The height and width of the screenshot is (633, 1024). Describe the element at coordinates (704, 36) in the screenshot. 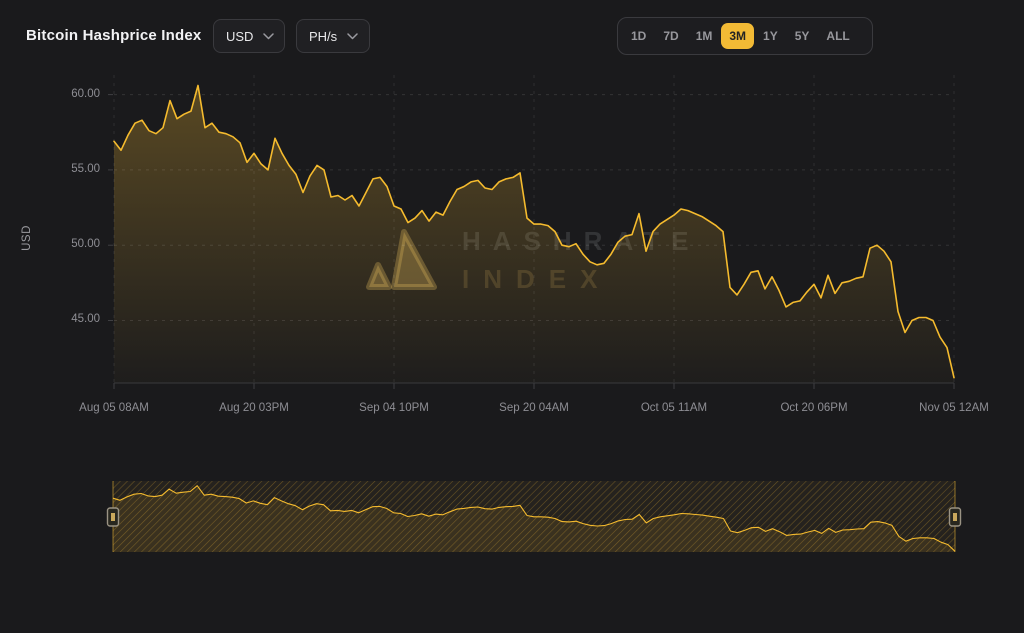

I see `range-button-1m: 1M` at that location.